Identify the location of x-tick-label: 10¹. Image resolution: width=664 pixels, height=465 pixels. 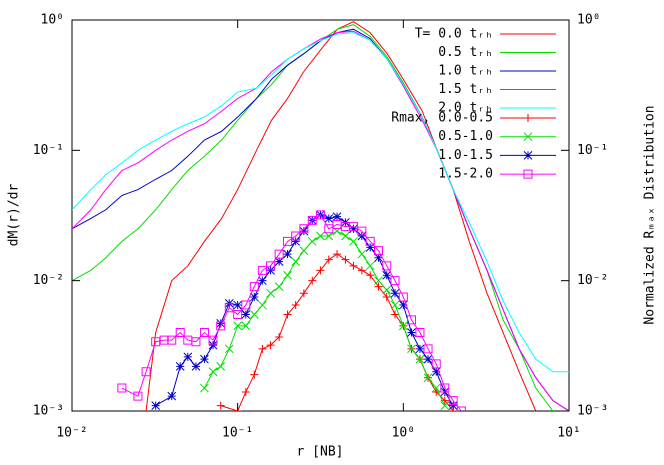
(568, 433).